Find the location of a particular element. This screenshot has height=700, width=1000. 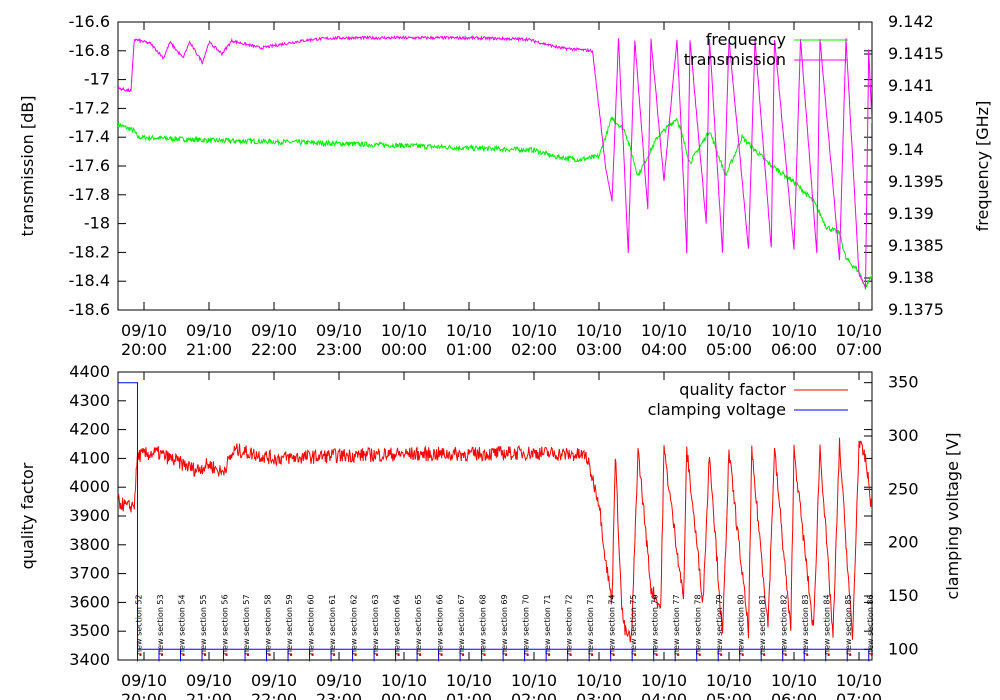

right-tick-label: 200 is located at coordinates (903, 542).